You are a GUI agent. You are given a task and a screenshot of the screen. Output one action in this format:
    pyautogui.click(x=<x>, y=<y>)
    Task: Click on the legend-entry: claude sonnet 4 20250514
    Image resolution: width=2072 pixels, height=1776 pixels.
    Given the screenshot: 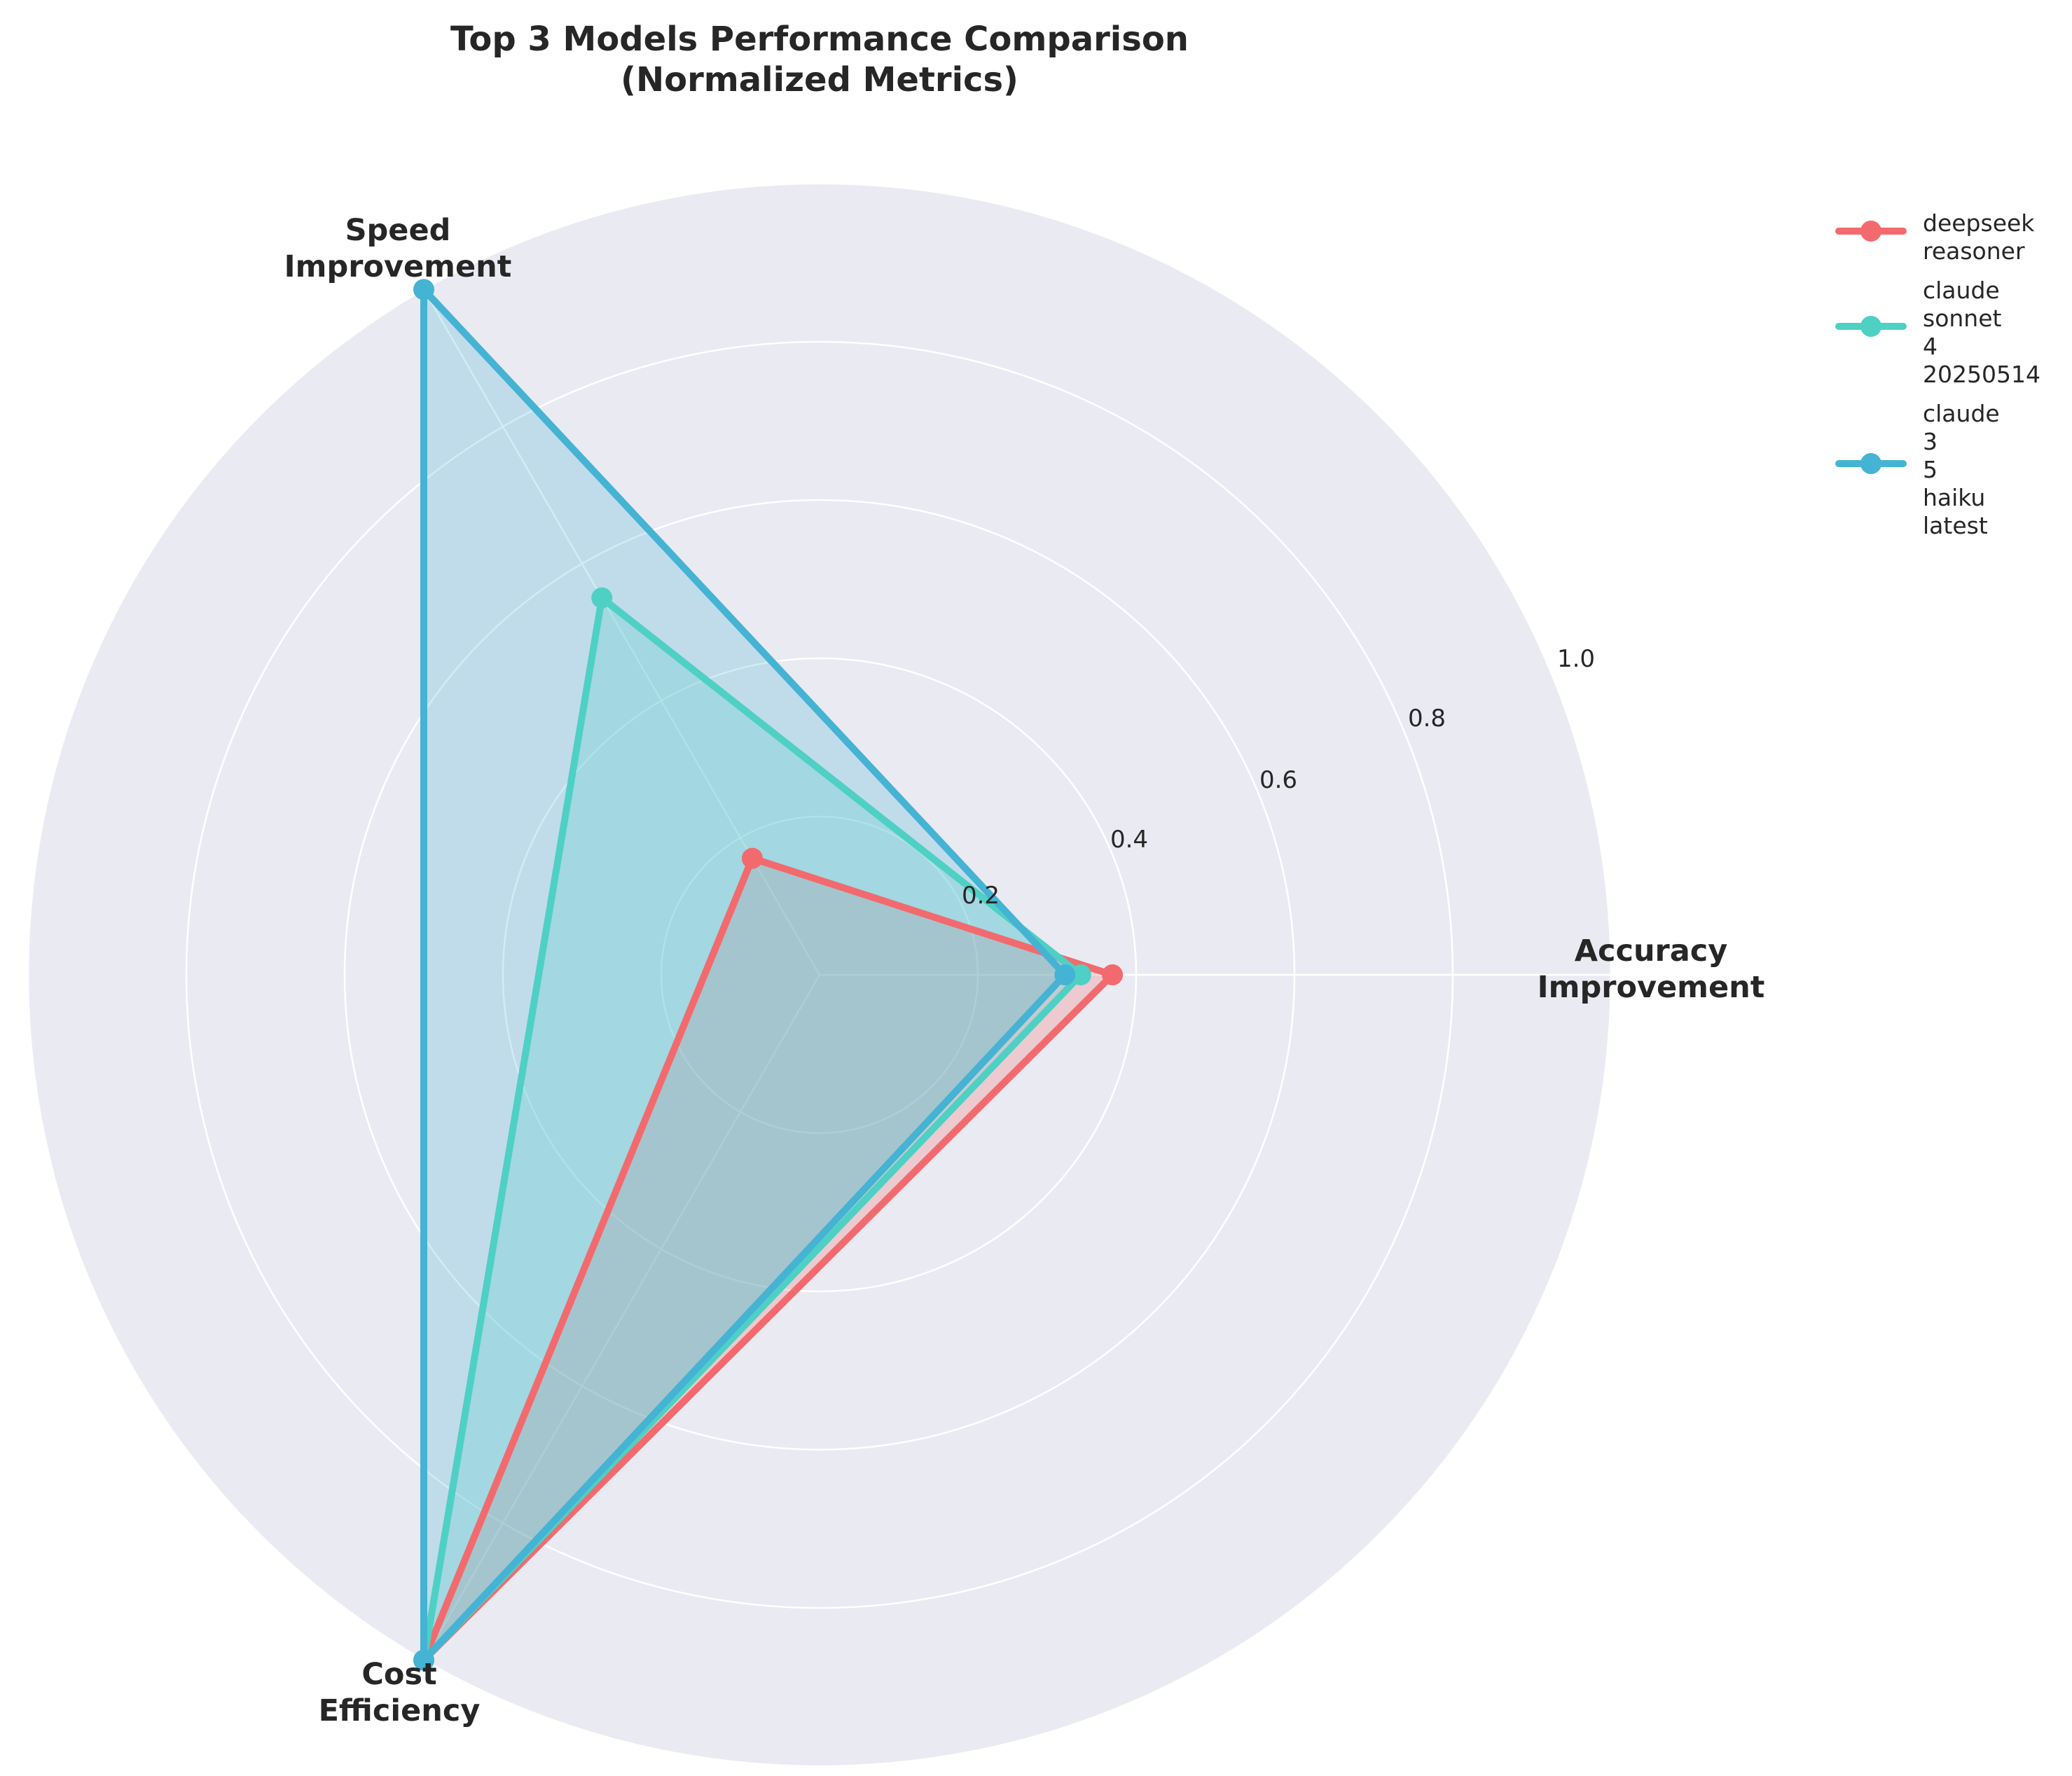 What is the action you would take?
    pyautogui.click(x=1982, y=332)
    